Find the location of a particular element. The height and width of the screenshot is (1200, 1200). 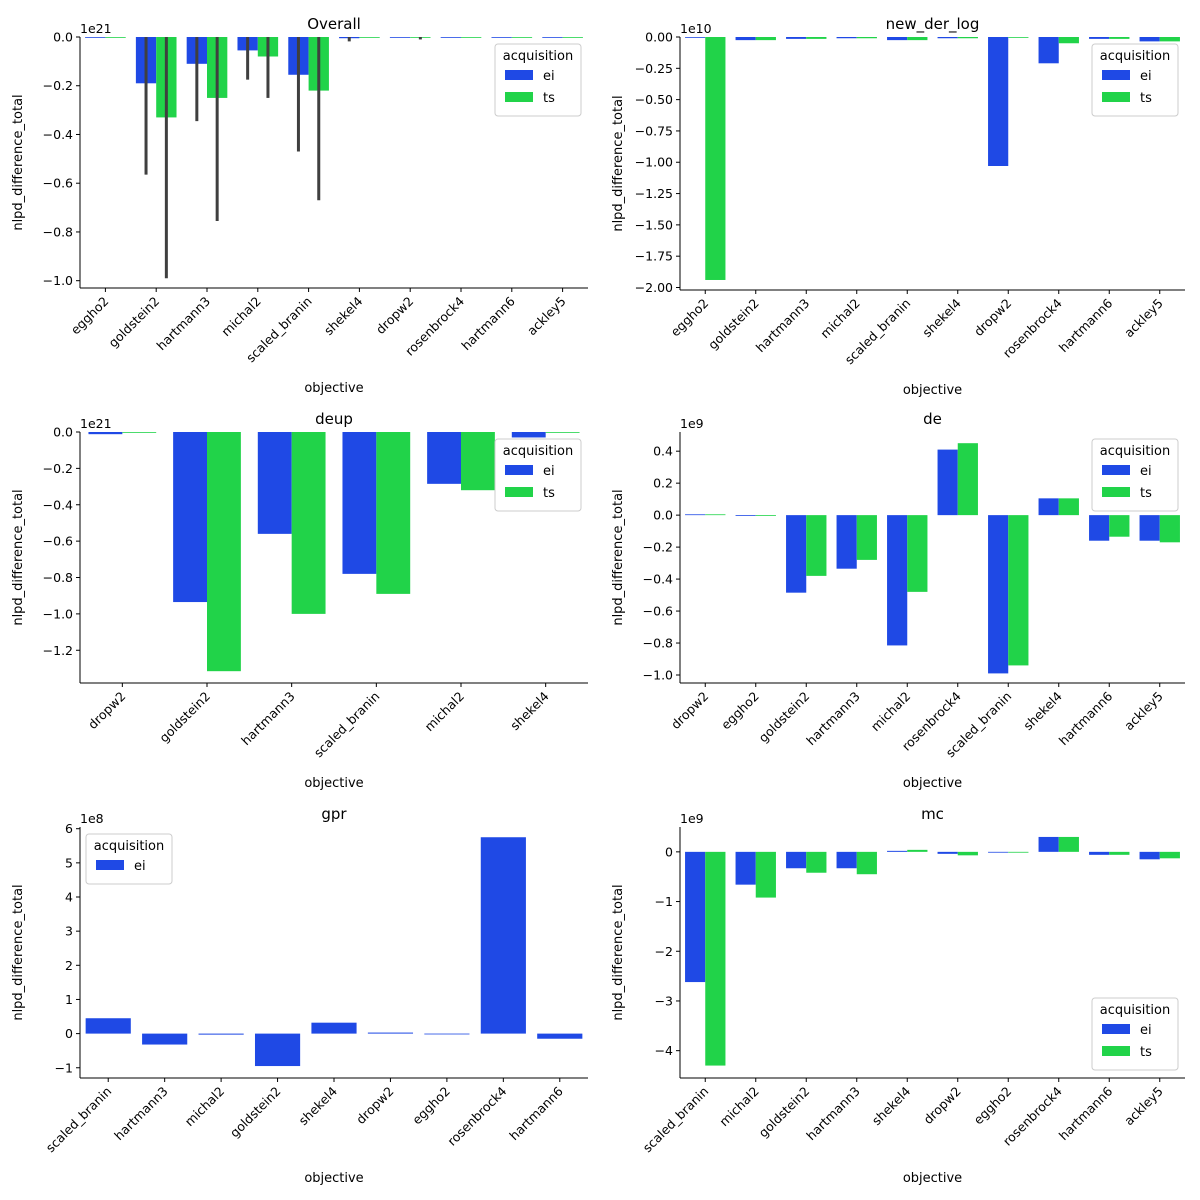

y-tick-label: −1.0 is located at coordinates (58, 280).